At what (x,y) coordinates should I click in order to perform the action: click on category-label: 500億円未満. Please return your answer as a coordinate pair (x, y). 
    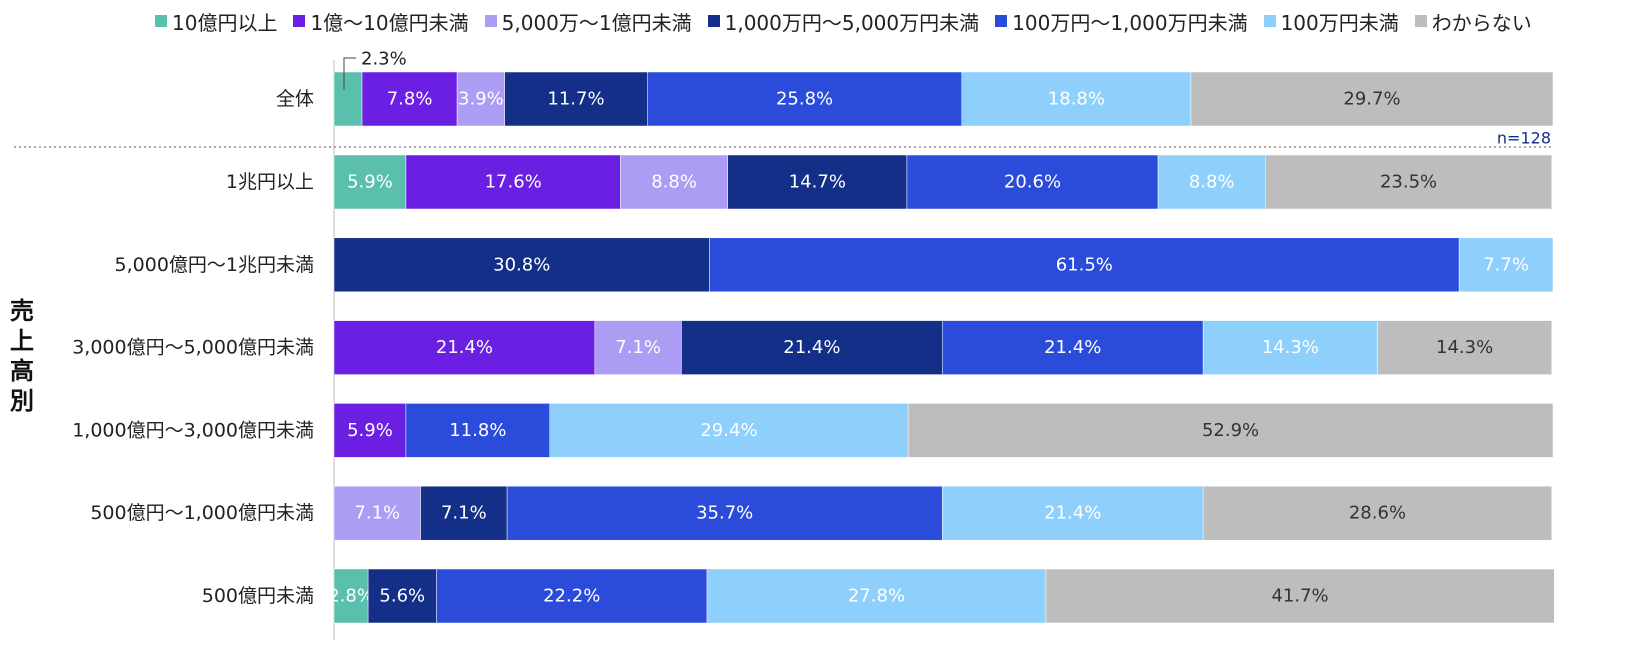
    Looking at the image, I should click on (258, 596).